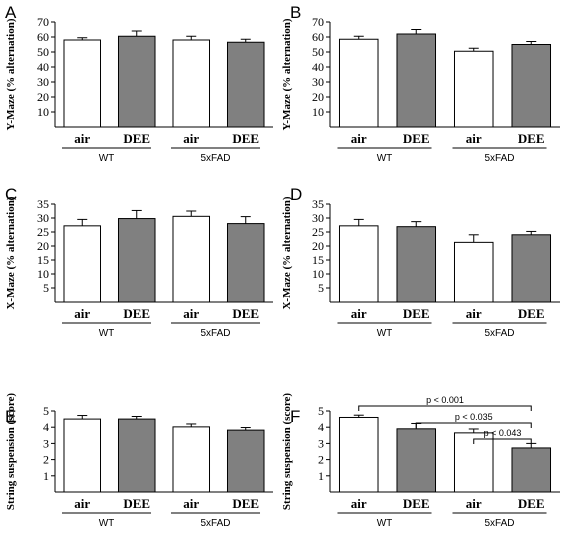  Describe the element at coordinates (46, 443) in the screenshot. I see `y-tick-label: 3` at that location.